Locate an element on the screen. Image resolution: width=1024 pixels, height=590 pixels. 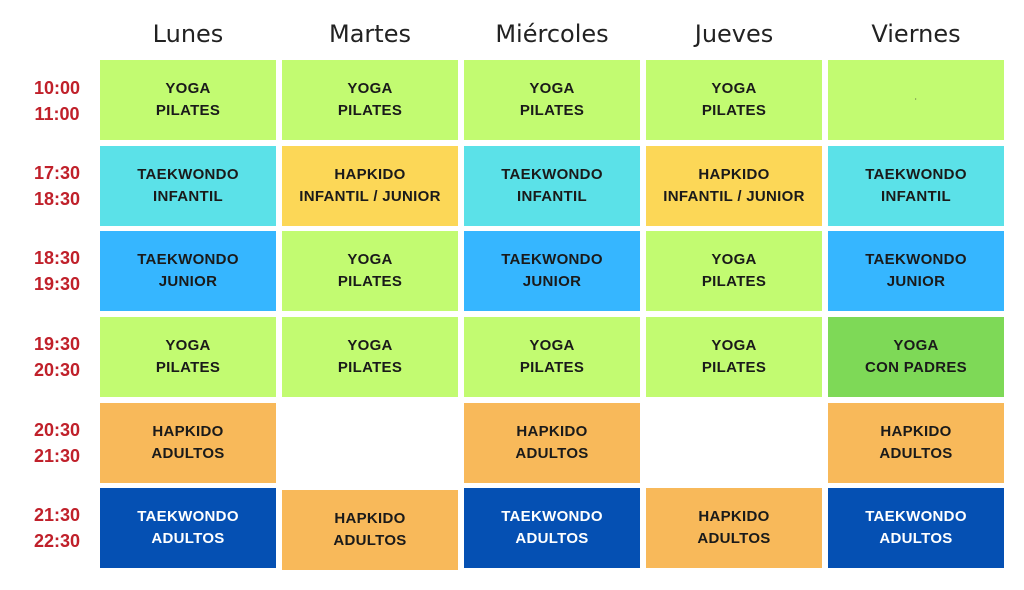
time-end: 18:30 is located at coordinates (57, 199).